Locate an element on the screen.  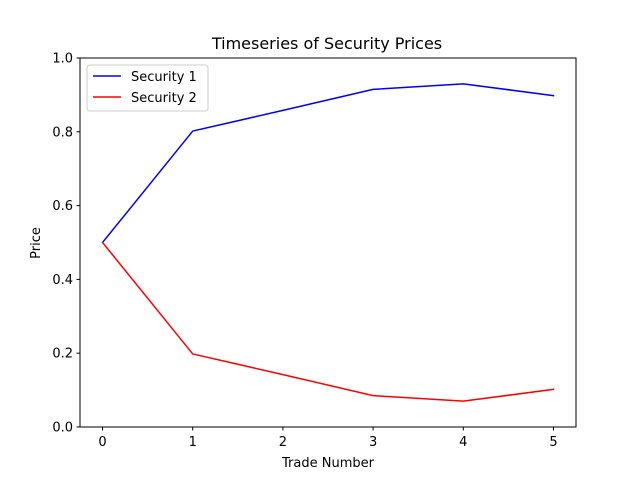
chart-title: Timeseries of Security Prices is located at coordinates (326, 43).